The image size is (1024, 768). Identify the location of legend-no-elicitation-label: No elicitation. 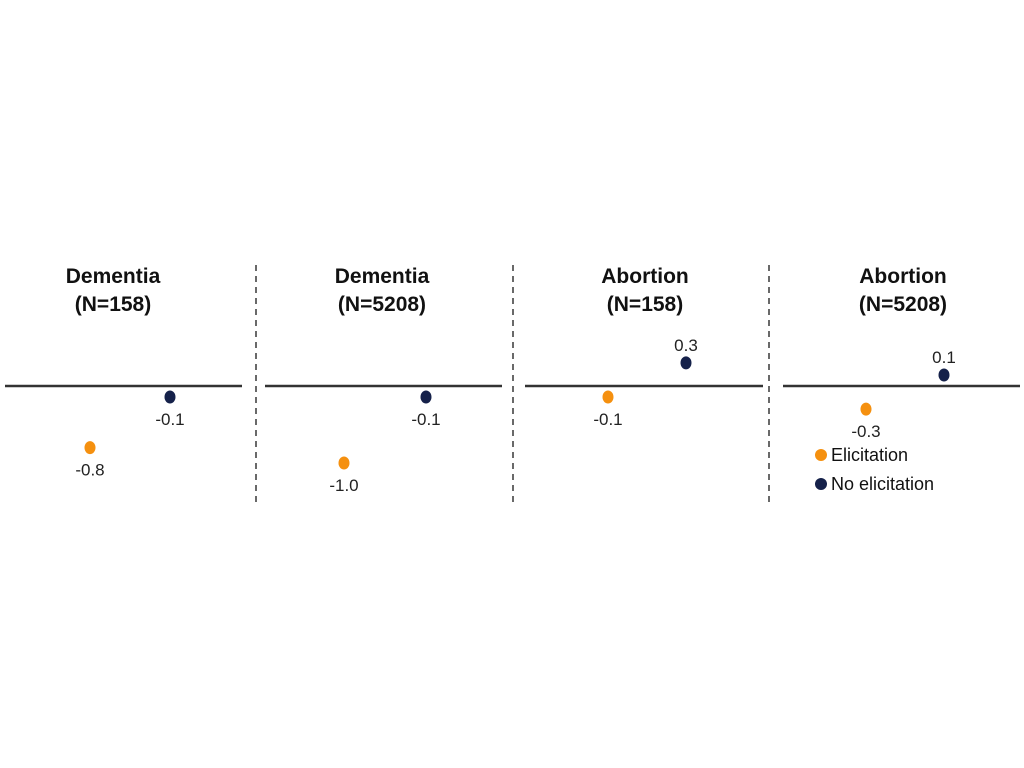
(882, 484).